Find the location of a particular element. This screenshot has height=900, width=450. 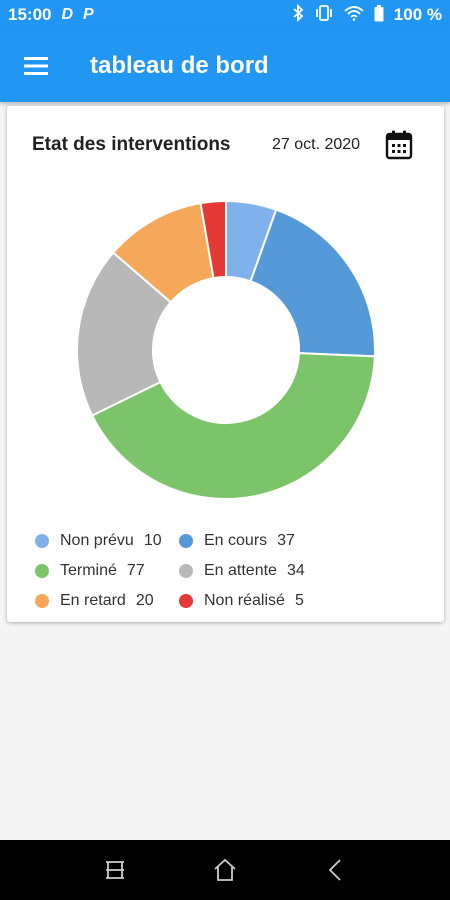

legend-row: Non prévu 10 En cours 37 is located at coordinates (235, 541).